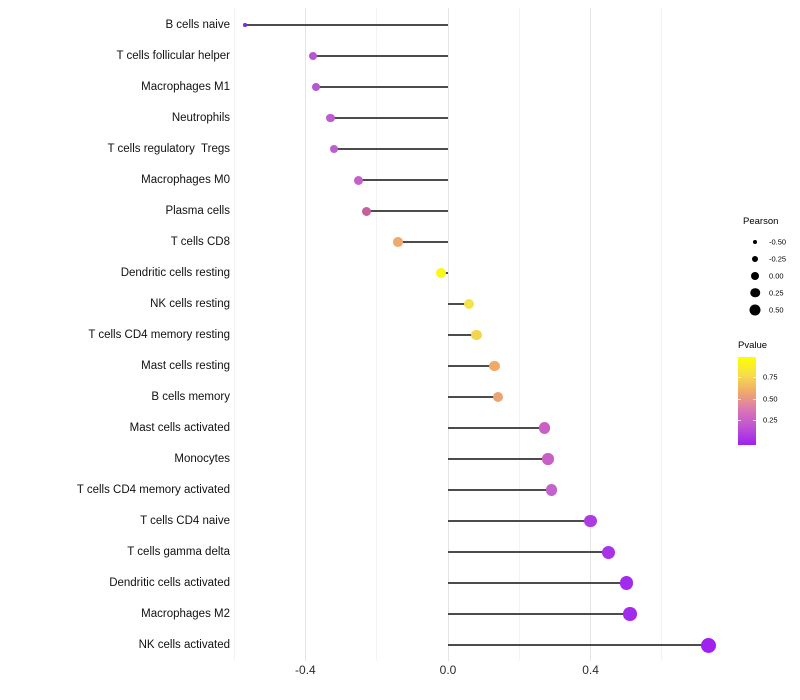 The width and height of the screenshot is (800, 700). Describe the element at coordinates (185, 614) in the screenshot. I see `y-axis-label: Macrophages M2` at that location.